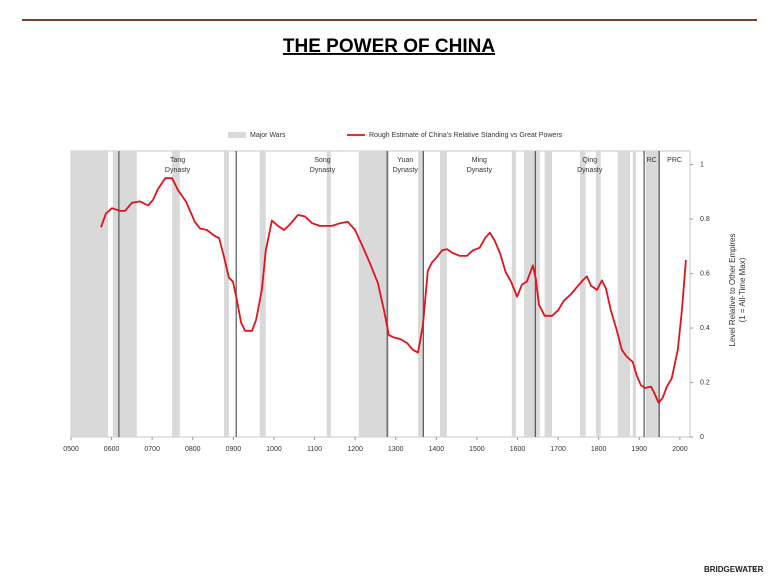 This screenshot has height=583, width=780. What do you see at coordinates (355, 449) in the screenshot?
I see `x-tick-label: 1200` at bounding box center [355, 449].